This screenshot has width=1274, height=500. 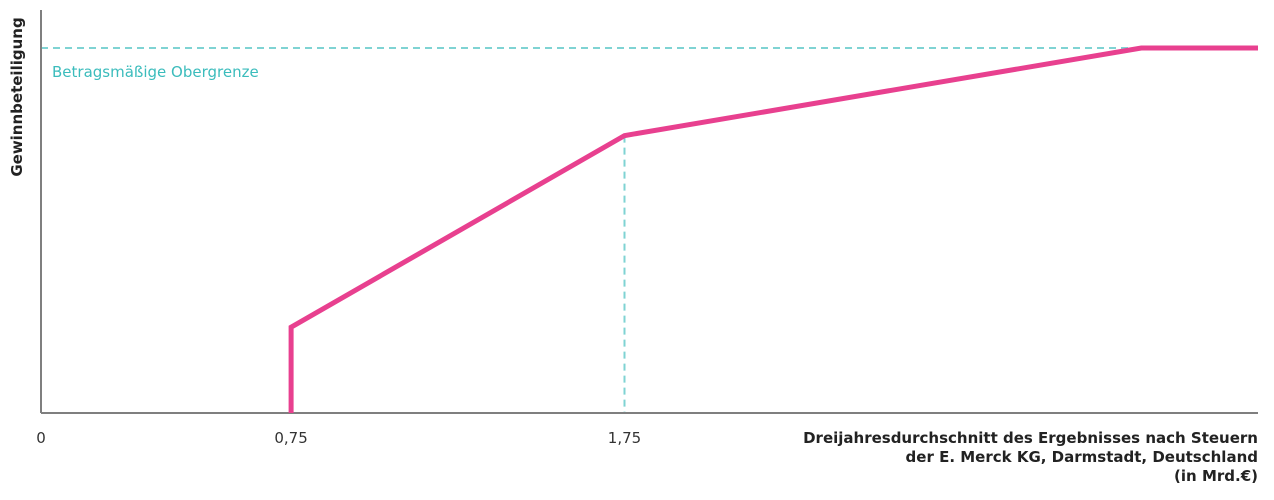 What do you see at coordinates (624, 438) in the screenshot?
I see `x-tick-label: 1,75` at bounding box center [624, 438].